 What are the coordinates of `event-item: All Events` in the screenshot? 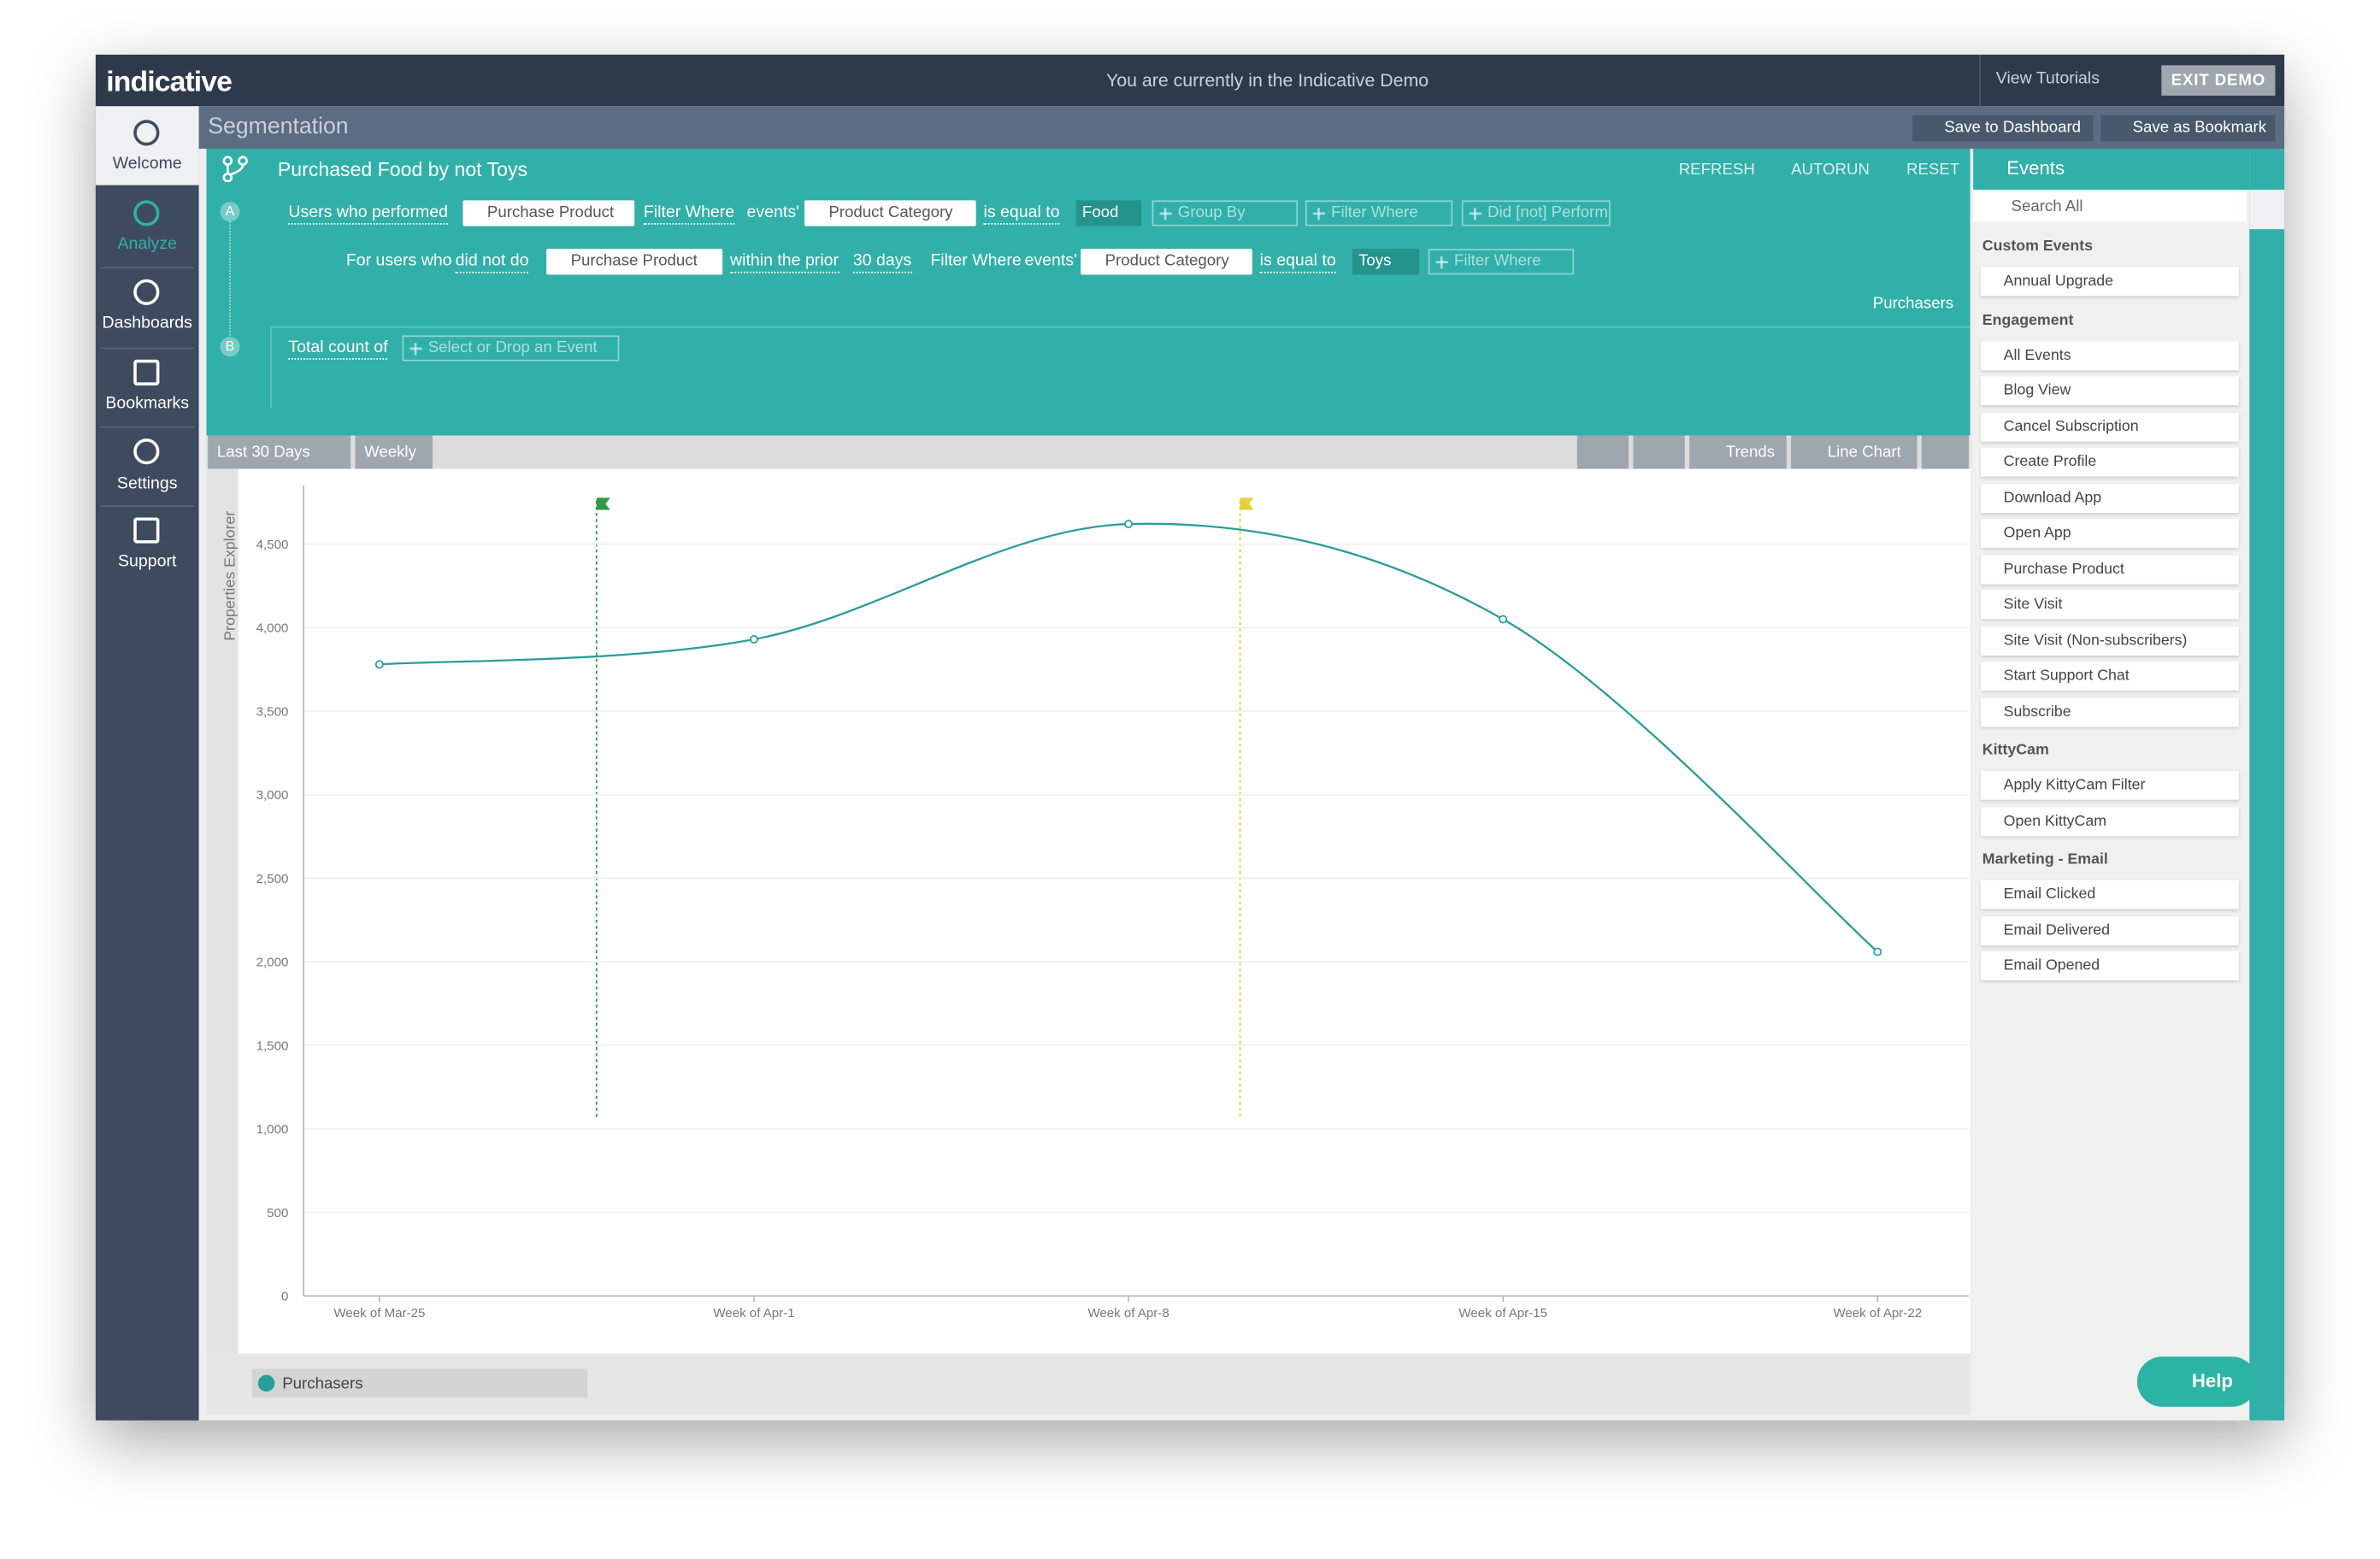 It's located at (2110, 355).